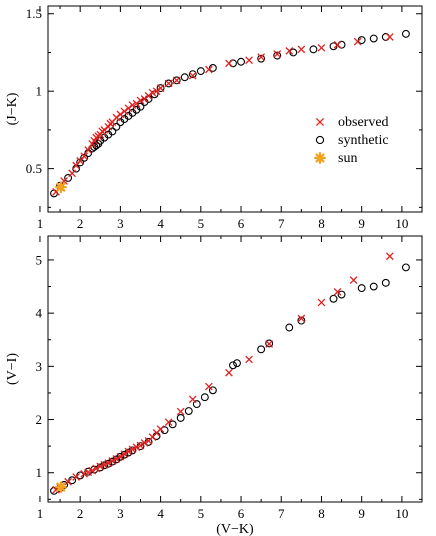  I want to click on y-tick-label: 0.5, so click(34, 168).